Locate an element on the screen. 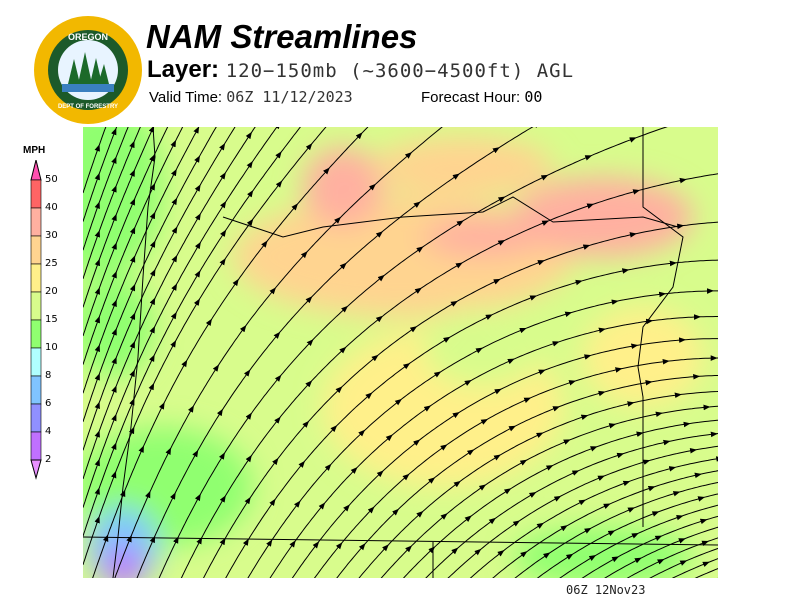 Image resolution: width=800 pixels, height=600 pixels. valid-time-label: Valid Time: is located at coordinates (186, 97).